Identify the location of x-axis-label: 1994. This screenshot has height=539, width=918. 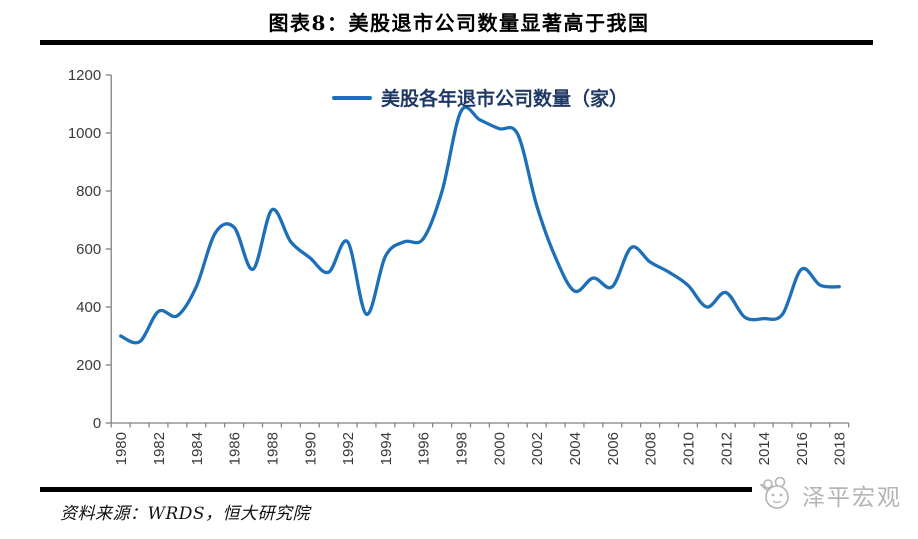
(386, 448).